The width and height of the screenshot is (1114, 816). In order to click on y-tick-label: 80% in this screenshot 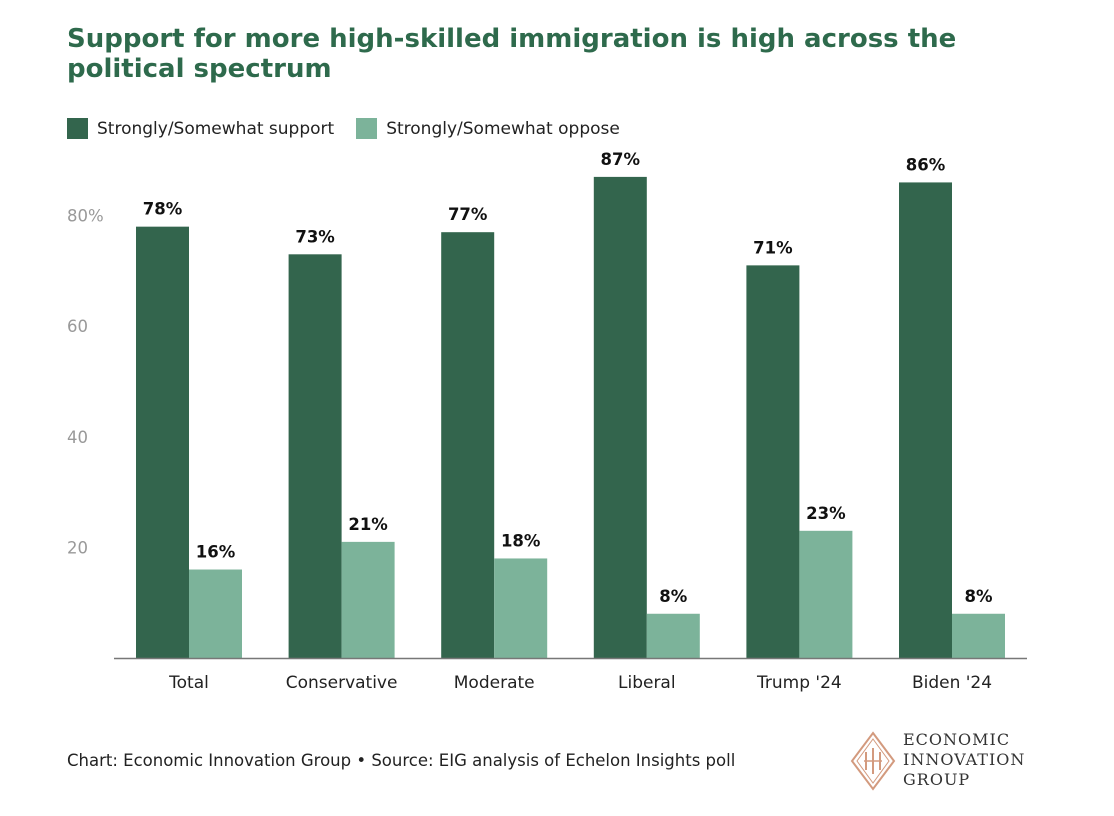, I will do `click(85, 216)`.